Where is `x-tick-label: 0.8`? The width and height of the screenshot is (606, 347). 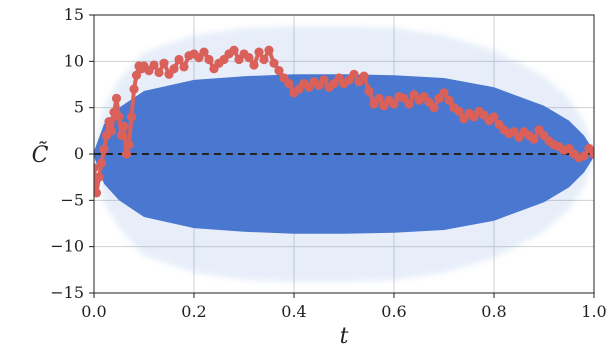 x-tick-label: 0.8 is located at coordinates (493, 311).